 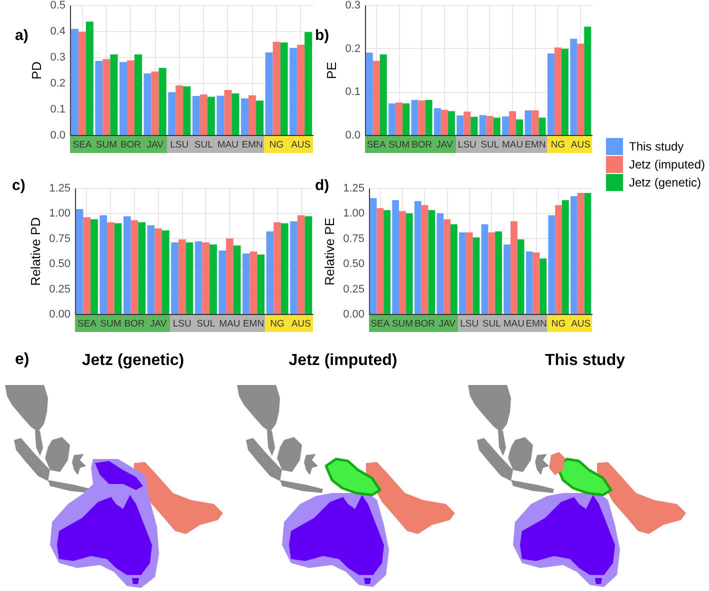 What do you see at coordinates (343, 360) in the screenshot?
I see `text: Jetz (imputed)` at bounding box center [343, 360].